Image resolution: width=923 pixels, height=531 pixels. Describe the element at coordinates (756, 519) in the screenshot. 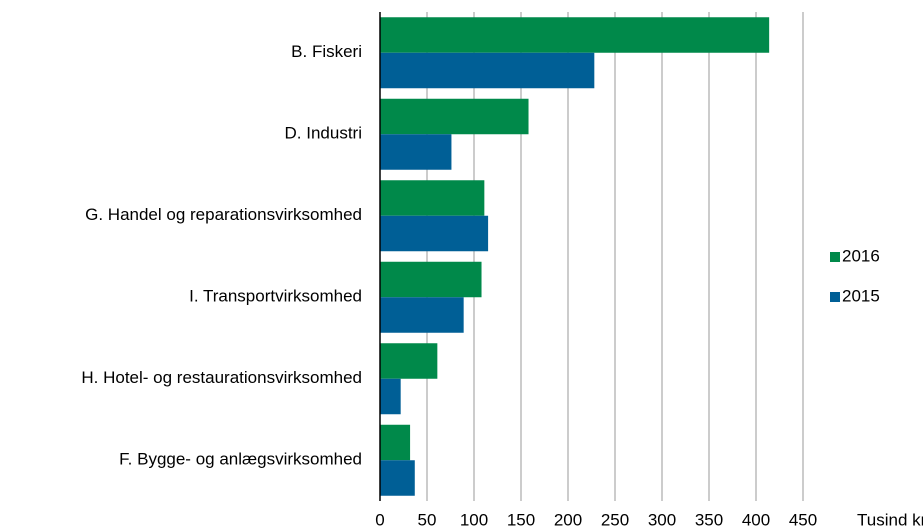

I see `x-tick-label: 400` at that location.